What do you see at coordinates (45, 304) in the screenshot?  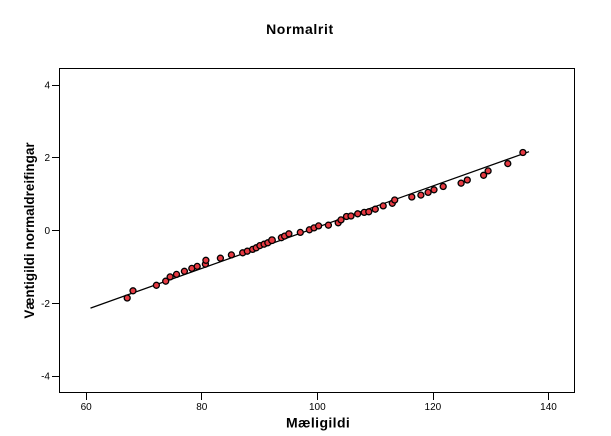 I see `svg-text: -2` at bounding box center [45, 304].